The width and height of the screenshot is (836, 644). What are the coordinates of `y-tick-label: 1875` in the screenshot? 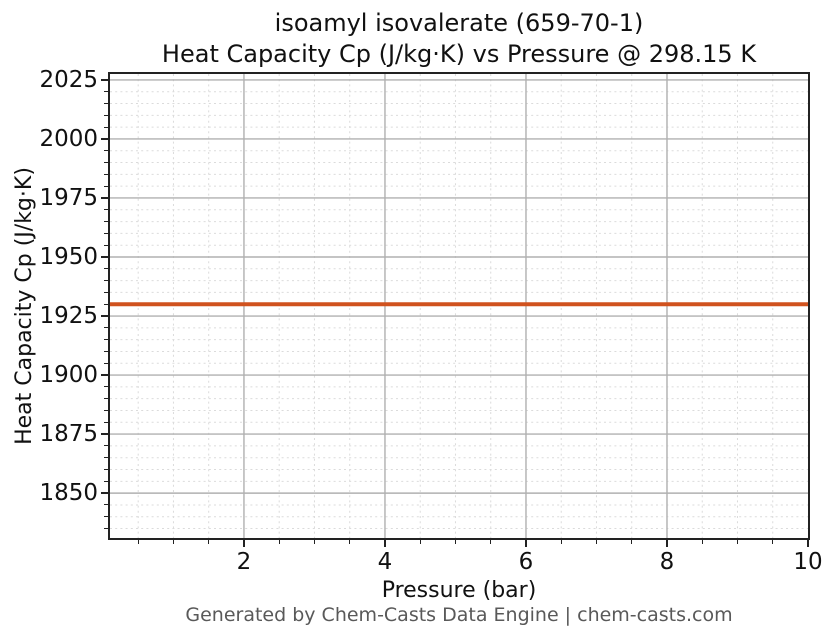 It's located at (68, 434).